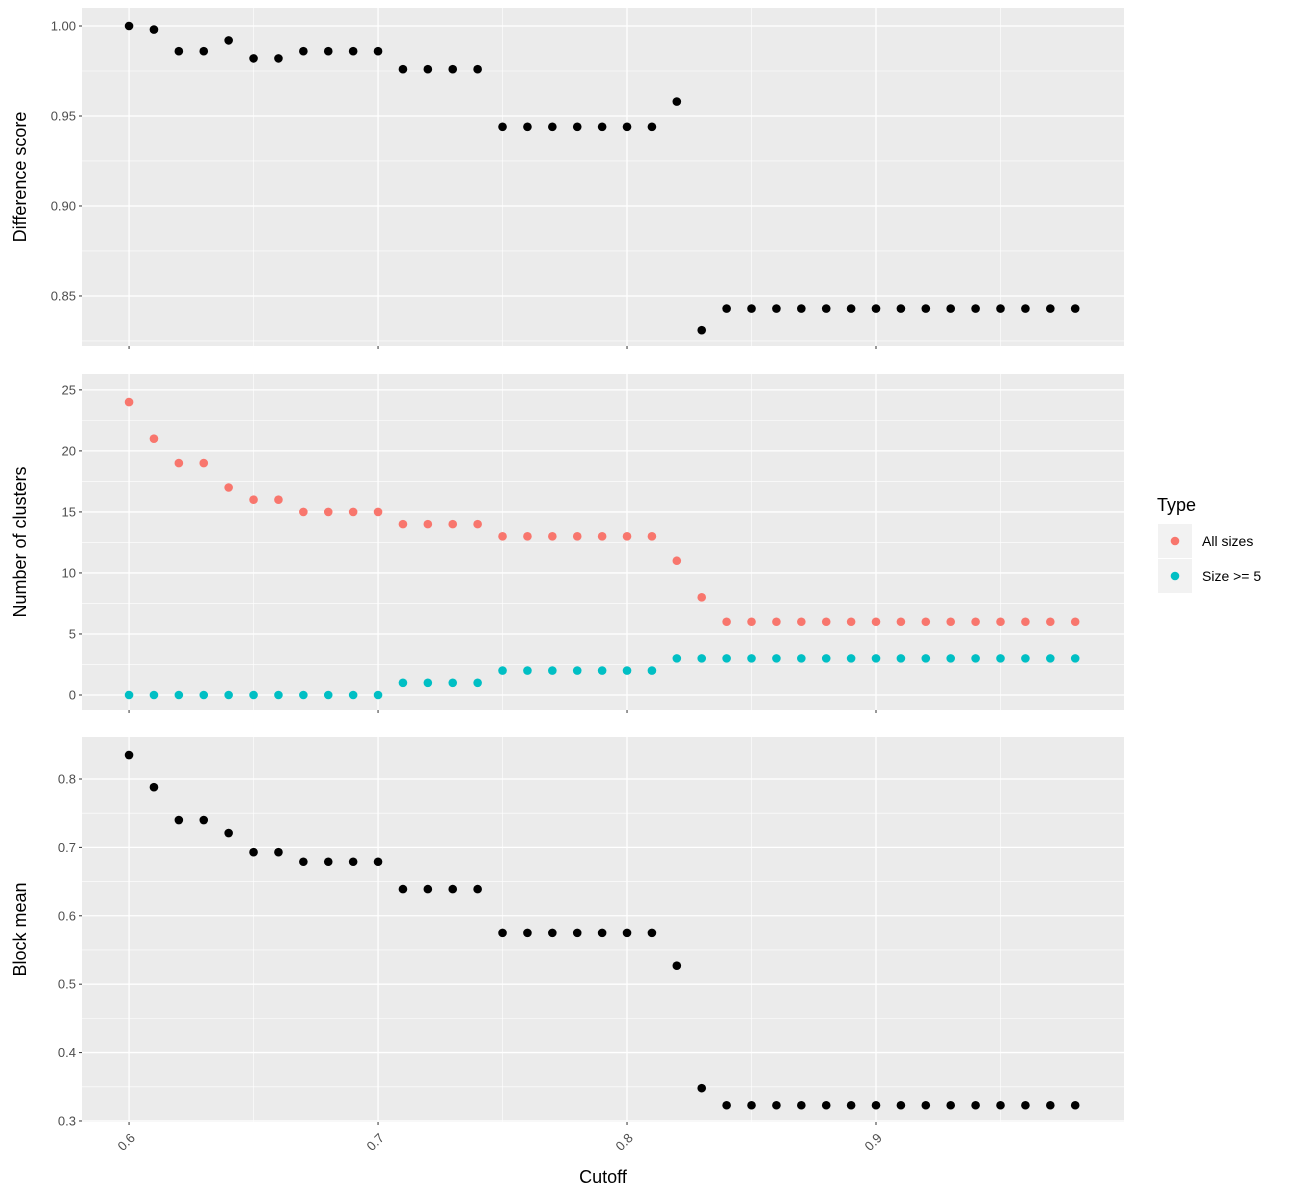 The image size is (1300, 1200). Describe the element at coordinates (1176, 505) in the screenshot. I see `legend-title: Type` at that location.